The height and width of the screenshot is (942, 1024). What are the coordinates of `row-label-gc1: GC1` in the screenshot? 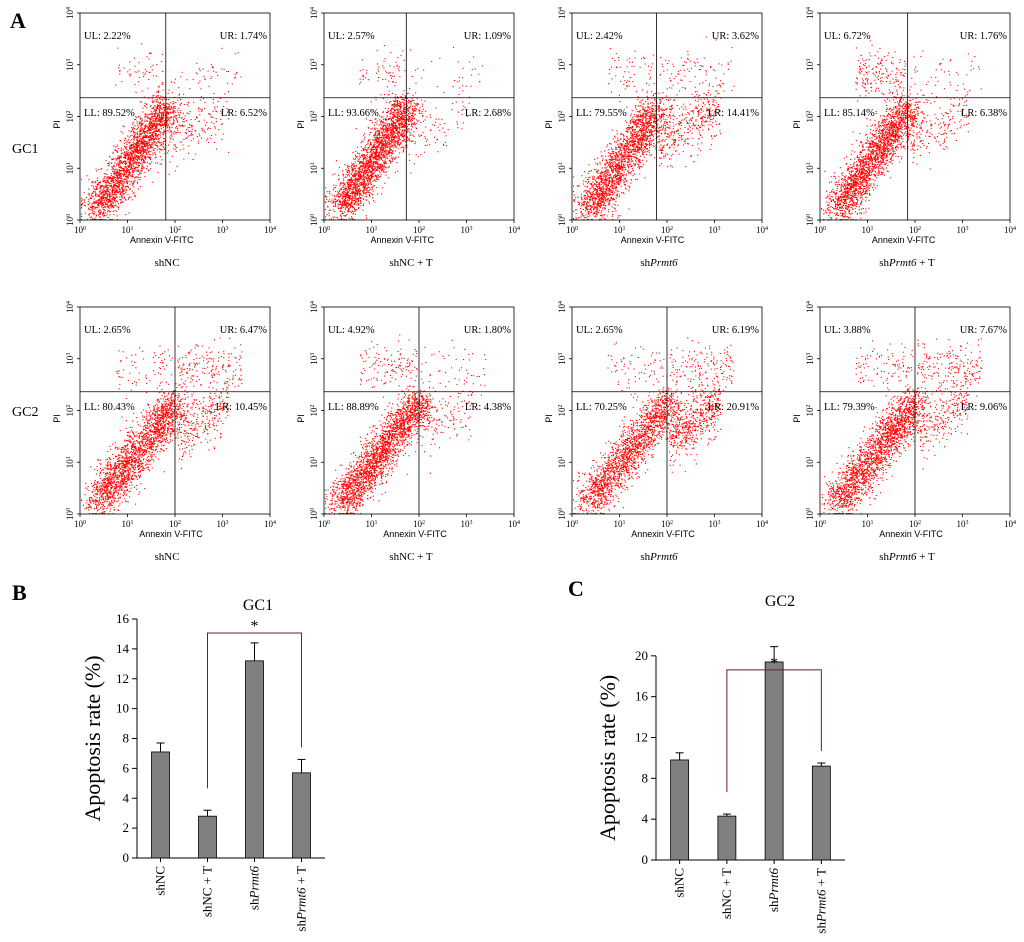 It's located at (25, 149).